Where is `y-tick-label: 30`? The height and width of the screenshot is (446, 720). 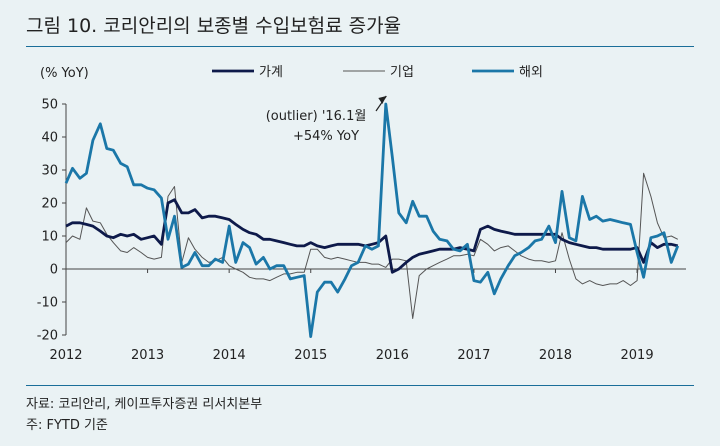
y-tick-label: 30 is located at coordinates (49, 171).